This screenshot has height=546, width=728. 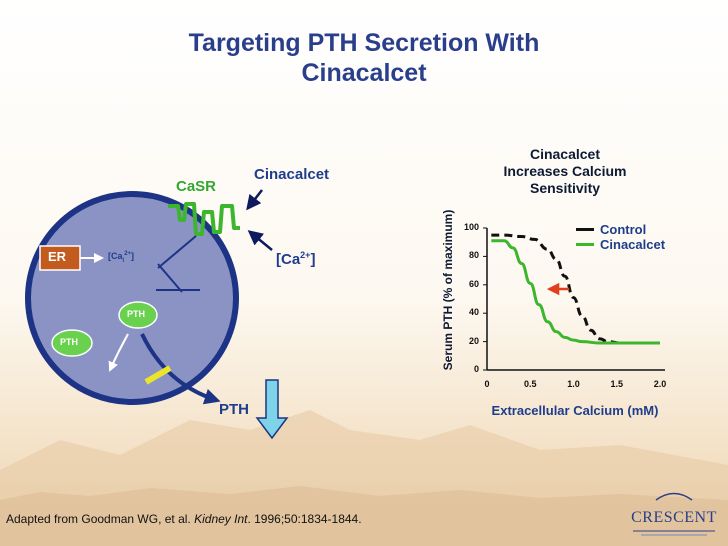 I want to click on crescent-logo-underline, so click(x=674, y=533).